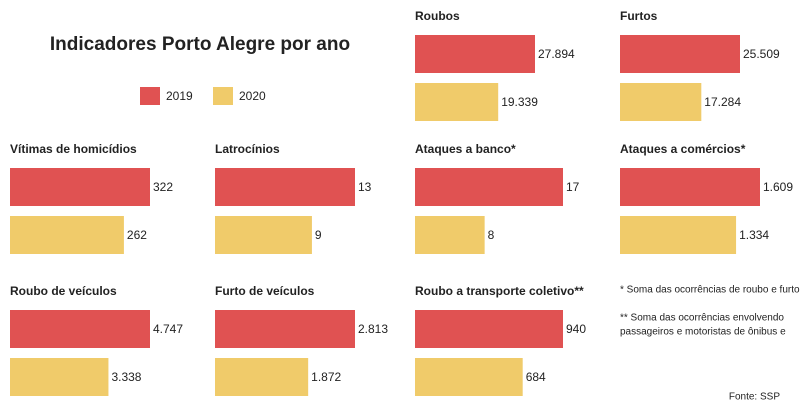  What do you see at coordinates (722, 102) in the screenshot?
I see `value-label: 17.284` at bounding box center [722, 102].